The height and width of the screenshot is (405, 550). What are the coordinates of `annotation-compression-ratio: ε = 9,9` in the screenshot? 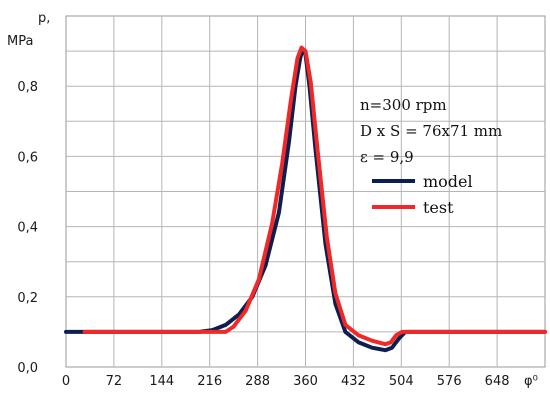 It's located at (387, 157).